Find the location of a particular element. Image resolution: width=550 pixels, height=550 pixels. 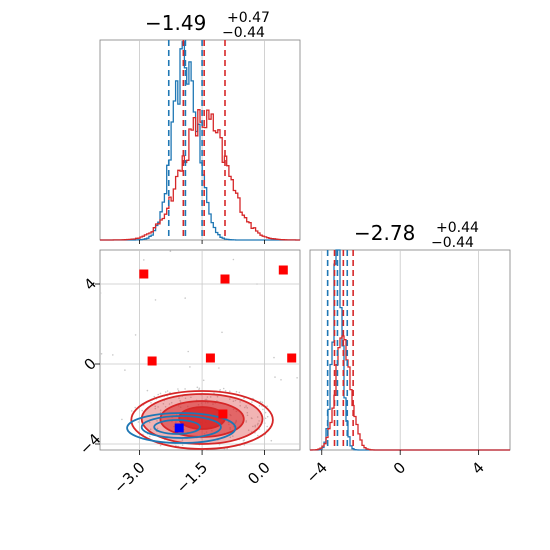

hist1-blue-series is located at coordinates (200, 141).